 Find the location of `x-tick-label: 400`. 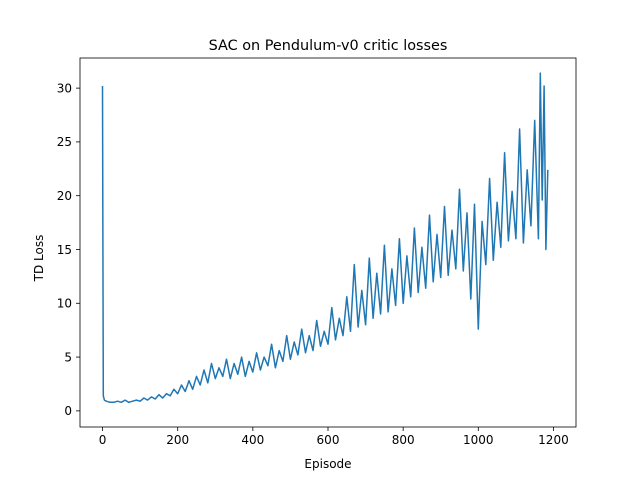

x-tick-label: 400 is located at coordinates (252, 440).